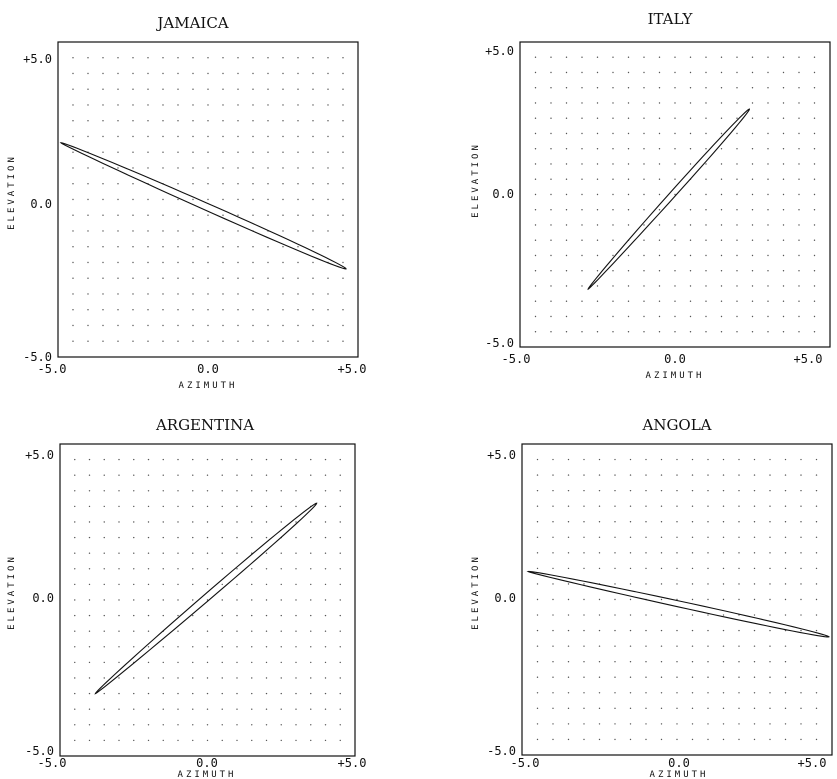 The height and width of the screenshot is (779, 837). Describe the element at coordinates (476, 180) in the screenshot. I see `y-axis-label: ELEVATION` at that location.